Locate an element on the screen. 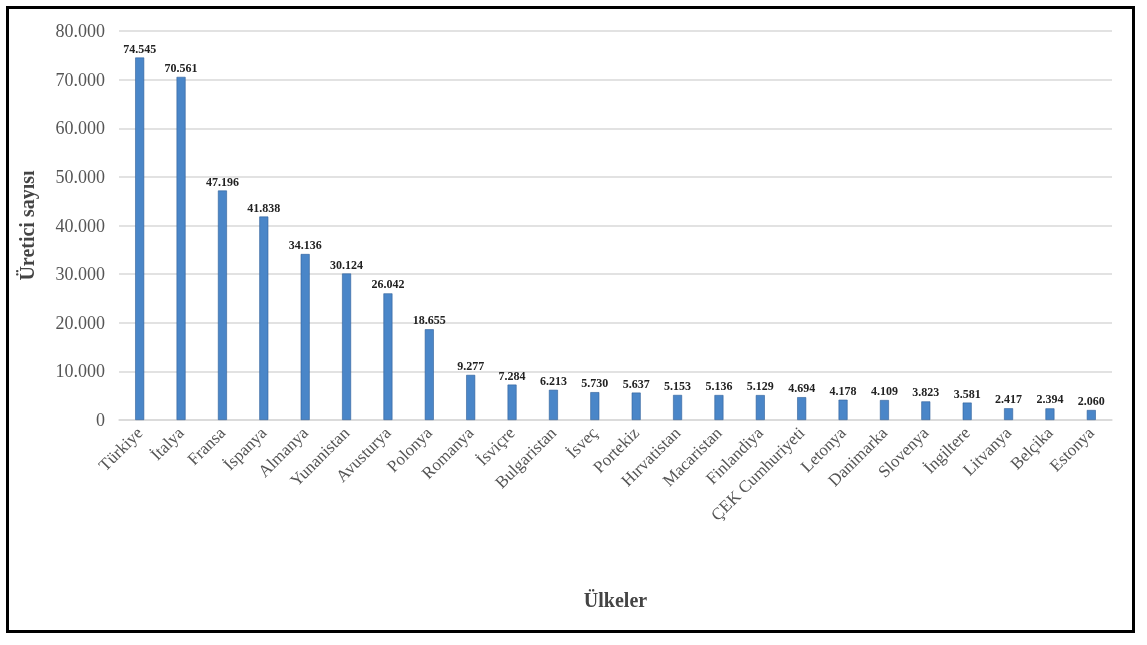  data-label: 3.581 is located at coordinates (967, 393).